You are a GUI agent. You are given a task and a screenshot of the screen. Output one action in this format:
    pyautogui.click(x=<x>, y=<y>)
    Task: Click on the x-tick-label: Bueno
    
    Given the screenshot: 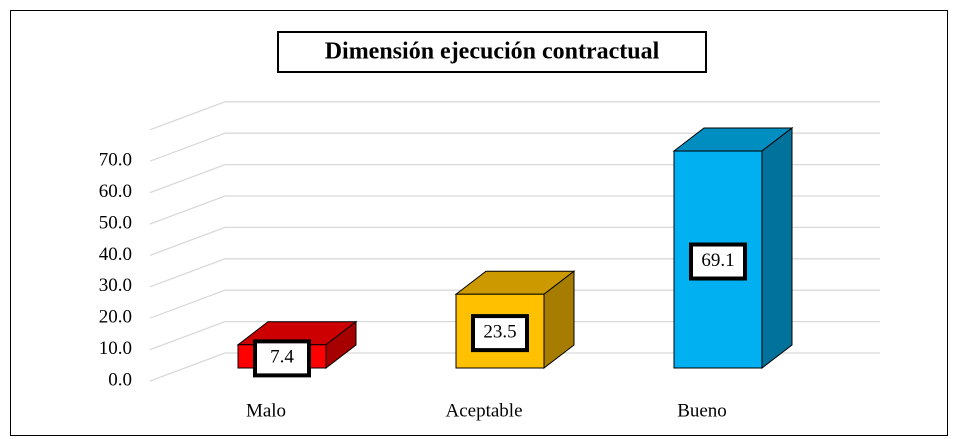 What is the action you would take?
    pyautogui.click(x=702, y=410)
    